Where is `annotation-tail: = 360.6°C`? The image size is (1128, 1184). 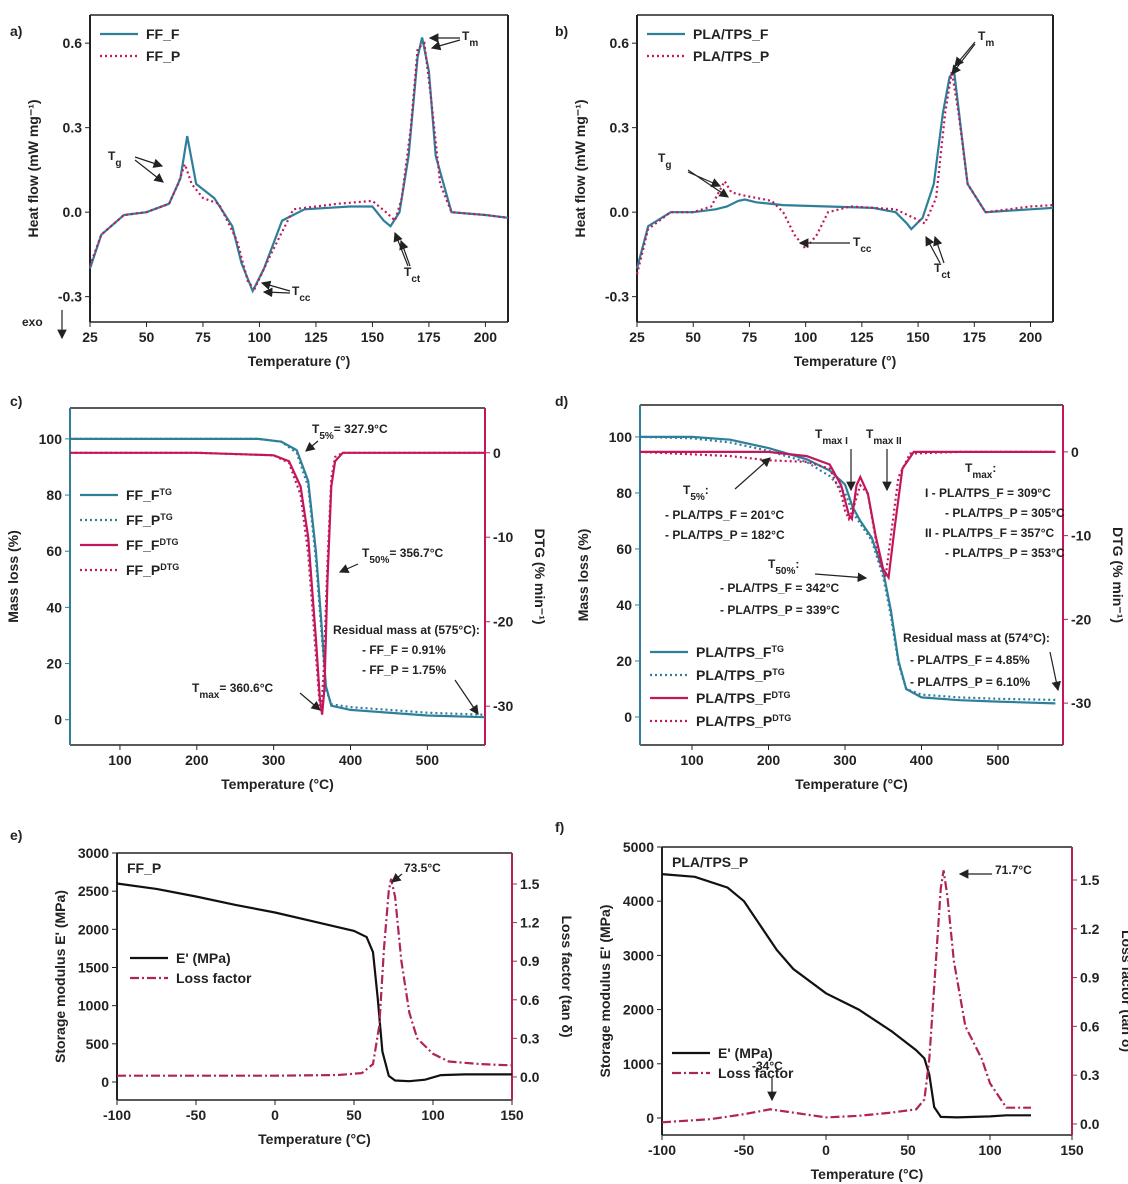 annotation-tail: = 360.6°C is located at coordinates (246, 688).